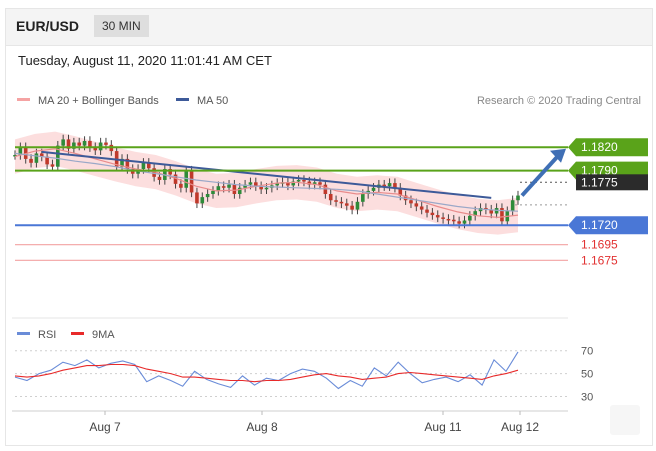 The image size is (656, 451). I want to click on timeframe-button: 30 MIN, so click(121, 26).